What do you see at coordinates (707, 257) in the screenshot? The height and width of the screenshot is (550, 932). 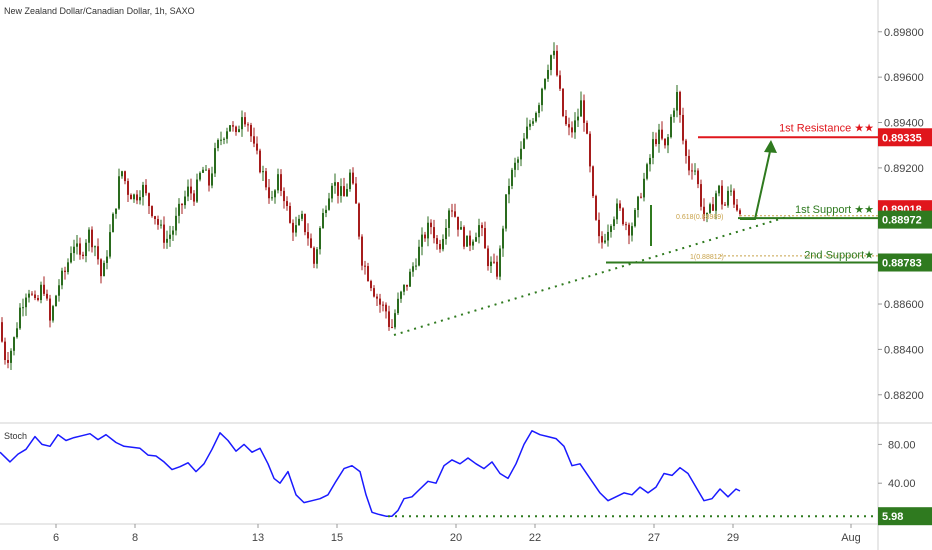 I see `fib-1-label: 1(0.88812)` at bounding box center [707, 257].